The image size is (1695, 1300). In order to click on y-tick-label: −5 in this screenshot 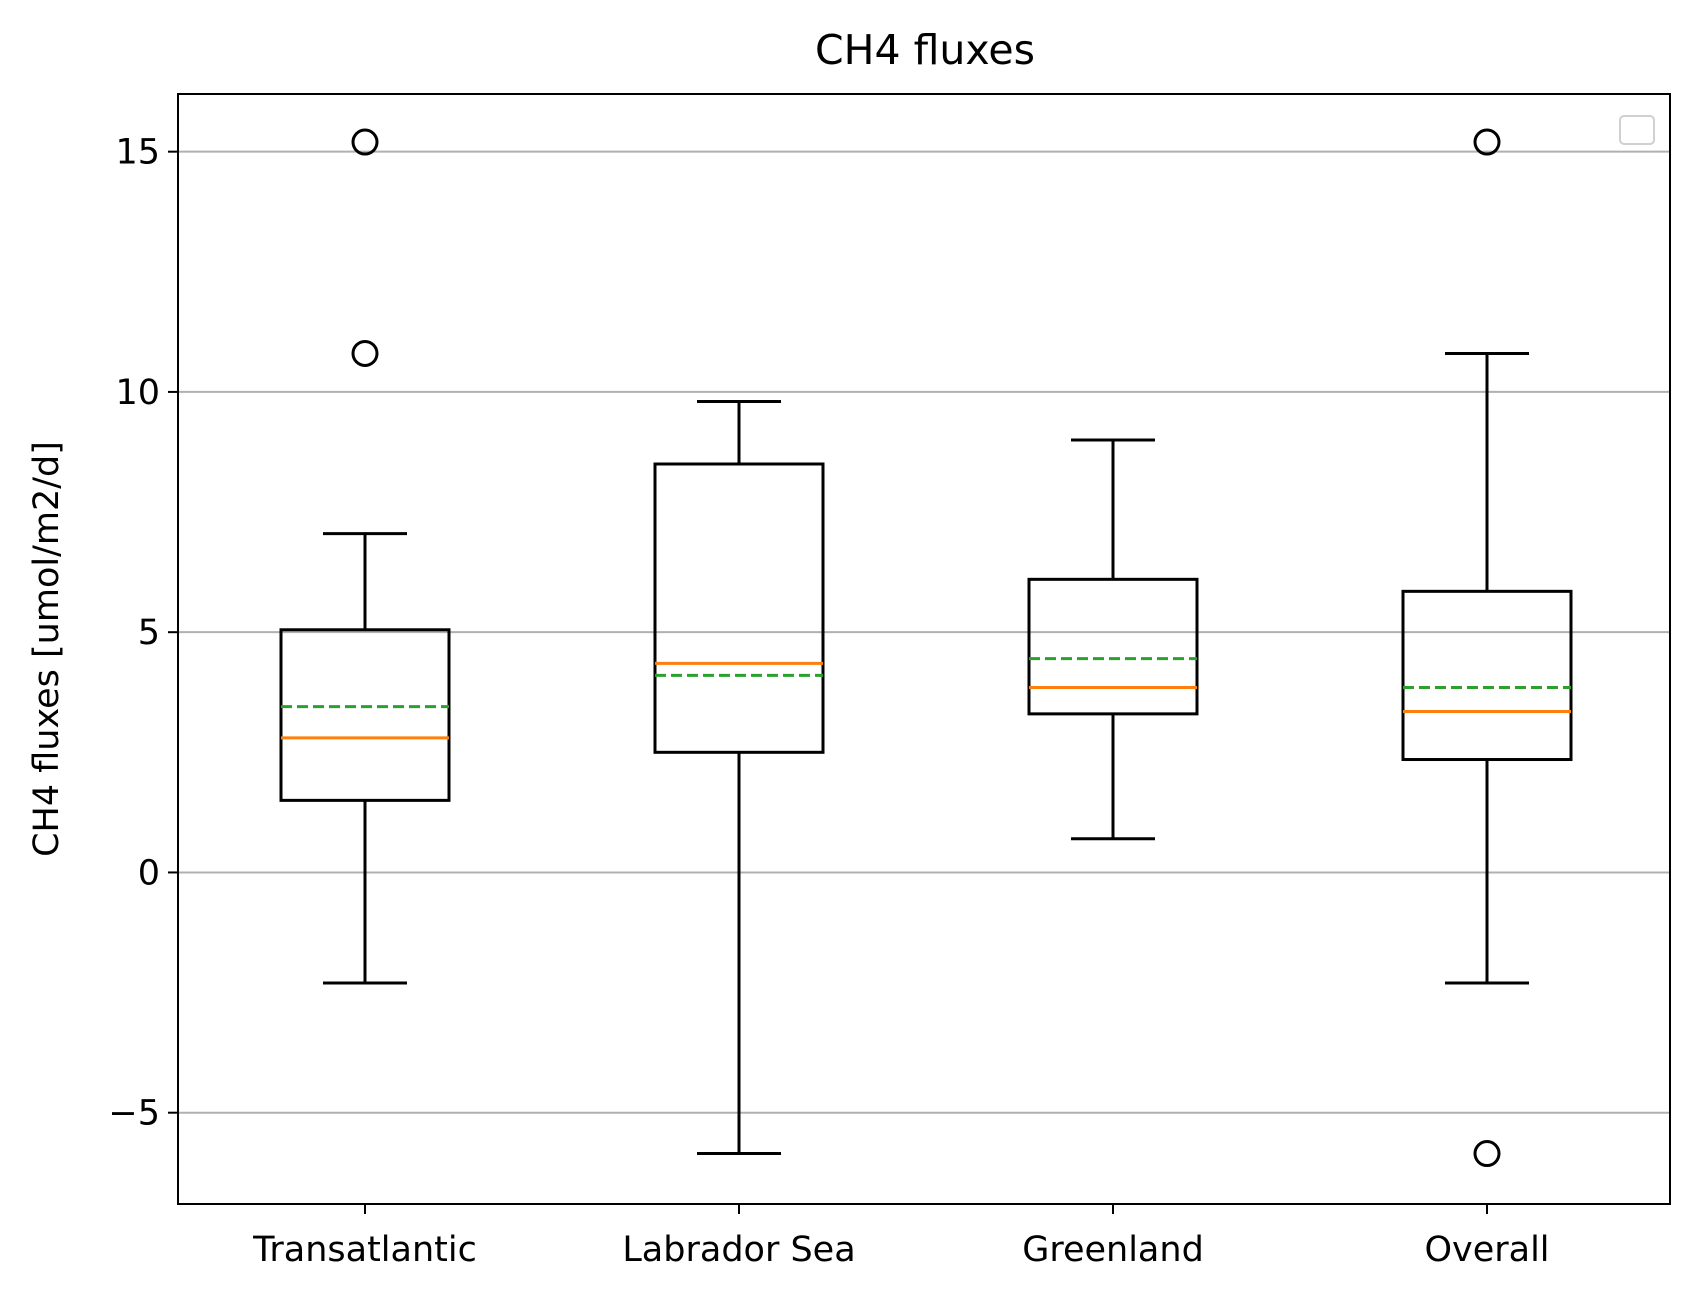, I will do `click(134, 1114)`.